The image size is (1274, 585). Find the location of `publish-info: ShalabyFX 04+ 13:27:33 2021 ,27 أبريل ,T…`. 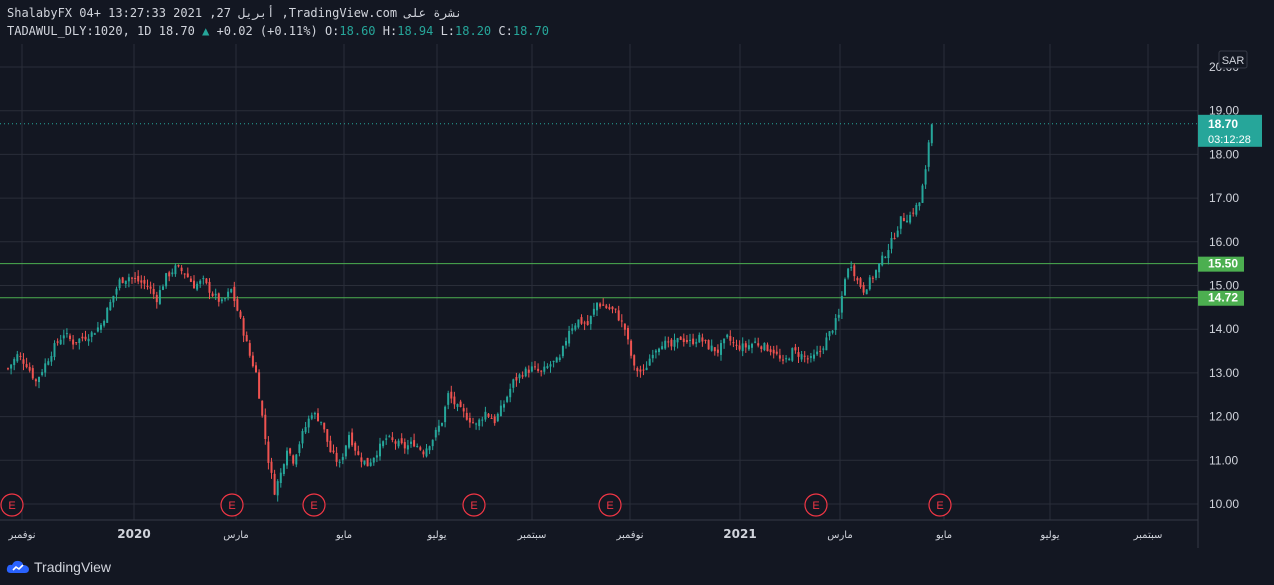

publish-info: ShalabyFX 04+ 13:27:33 2021 ,27 أبريل ,T… is located at coordinates (235, 13).